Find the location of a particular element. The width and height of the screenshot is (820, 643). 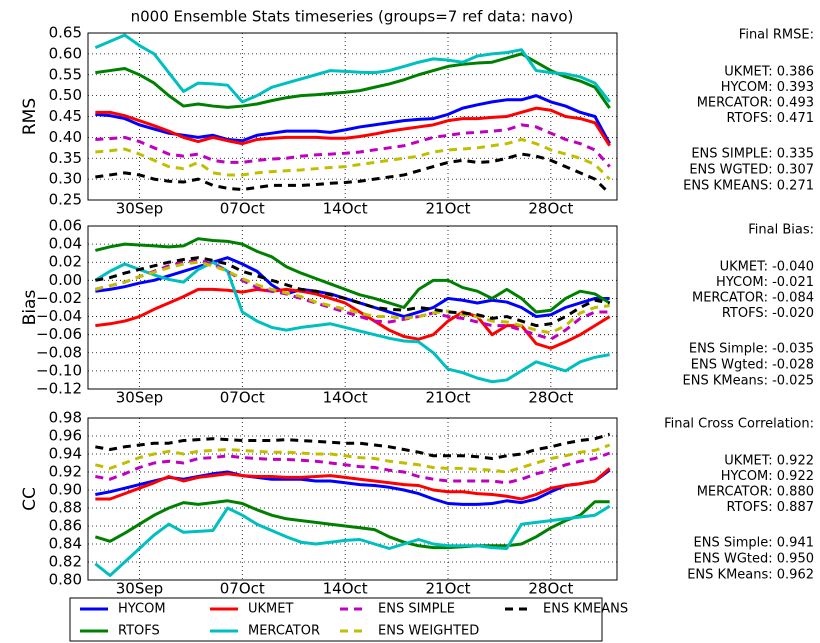

y-tick-label: 0.45 is located at coordinates (65, 116).